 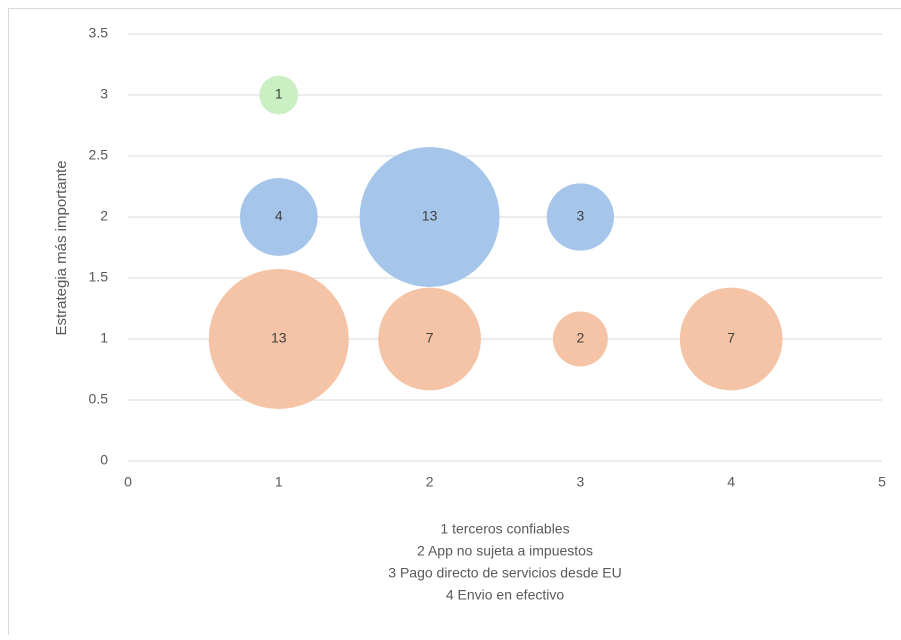 I want to click on y-tick-label: 3, so click(x=104, y=94).